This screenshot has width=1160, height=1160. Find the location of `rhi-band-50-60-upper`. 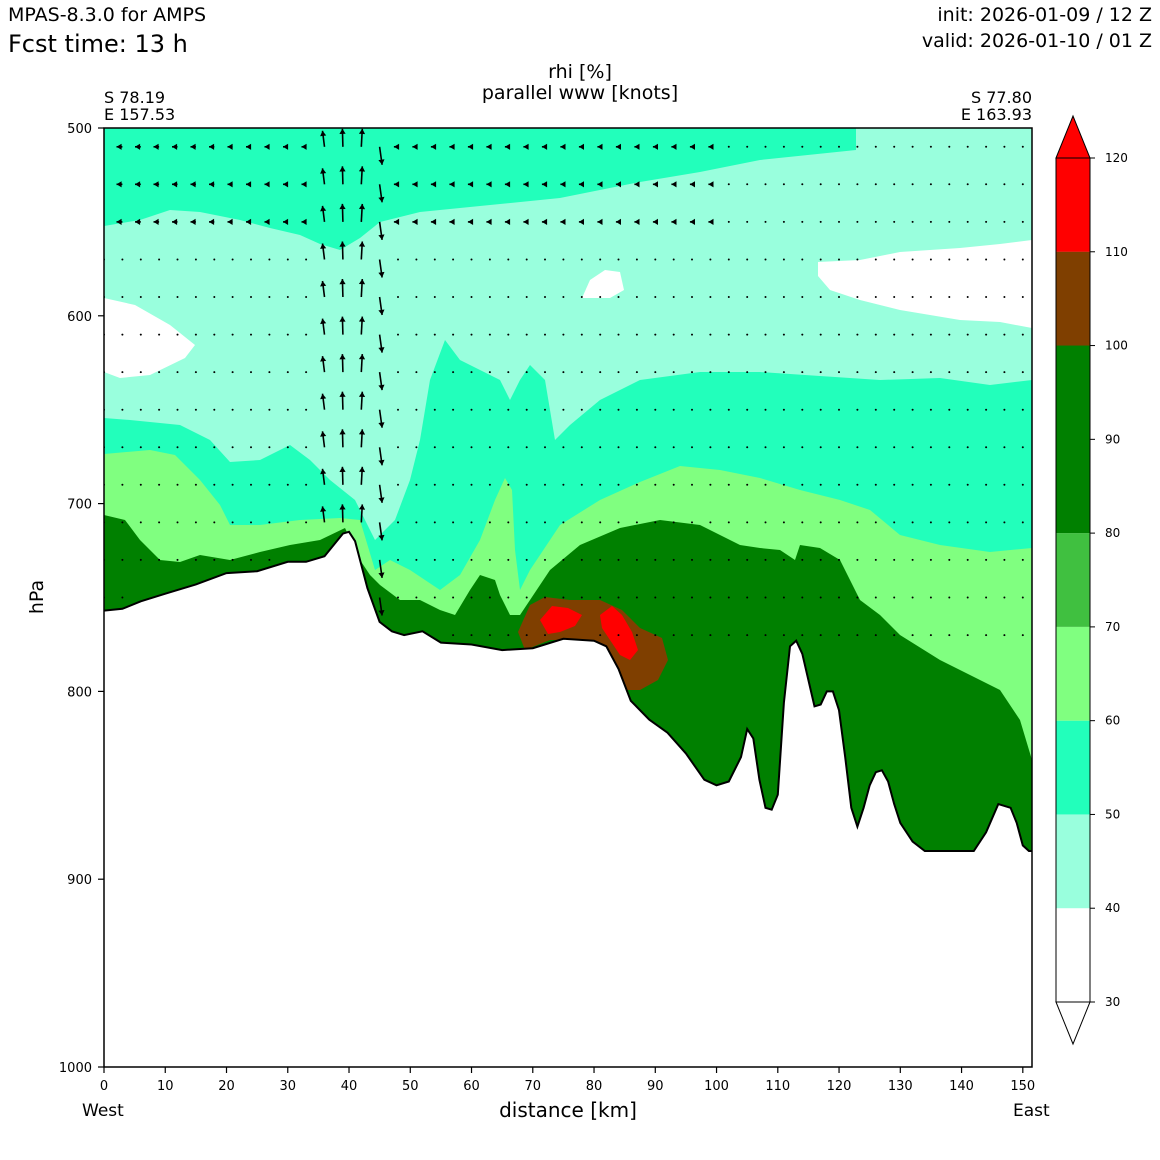

rhi-band-50-60-upper is located at coordinates (480, 189).